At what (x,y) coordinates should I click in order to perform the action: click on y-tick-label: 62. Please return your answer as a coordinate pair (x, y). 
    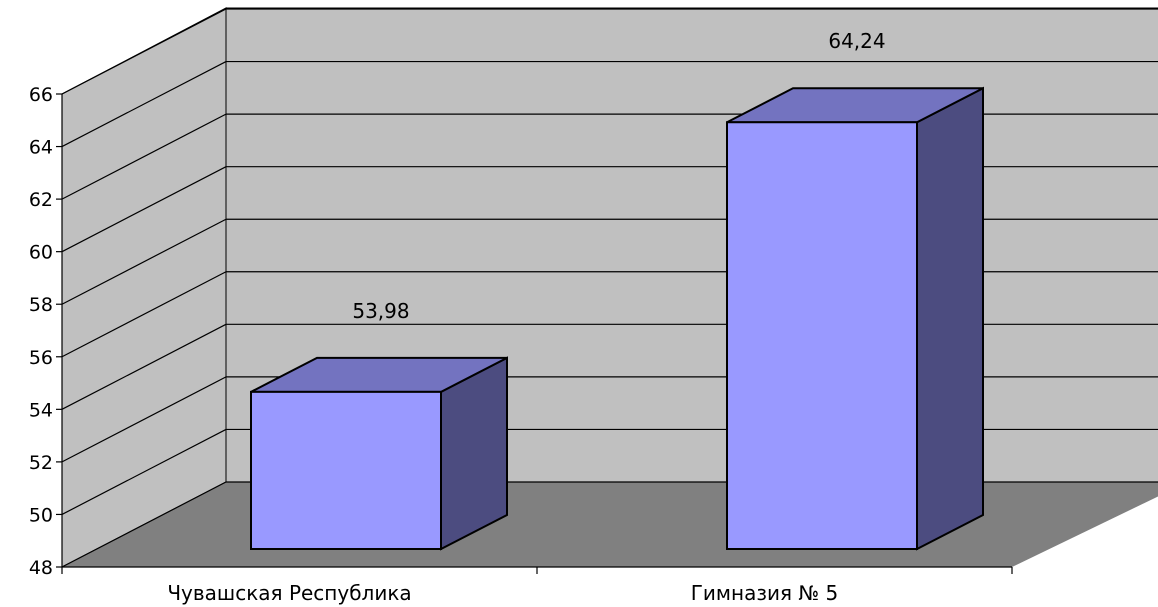
    Looking at the image, I should click on (41, 200).